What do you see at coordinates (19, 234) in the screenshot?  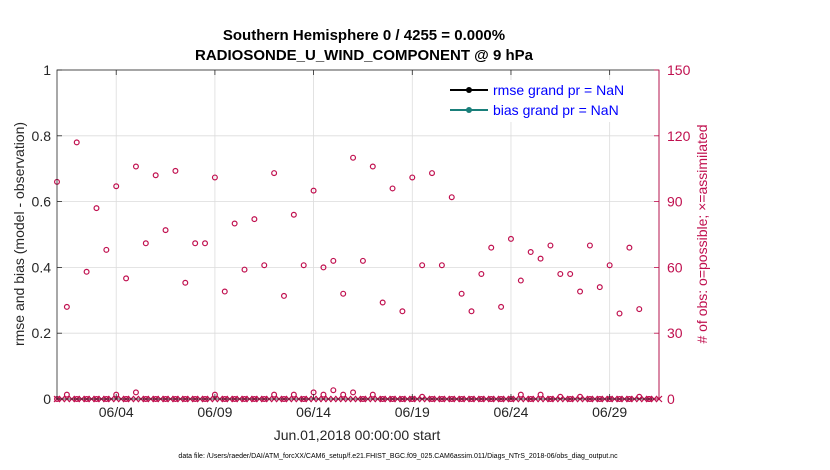 I see `y-axis-label-left: rmse and bias (model - observation)` at bounding box center [19, 234].